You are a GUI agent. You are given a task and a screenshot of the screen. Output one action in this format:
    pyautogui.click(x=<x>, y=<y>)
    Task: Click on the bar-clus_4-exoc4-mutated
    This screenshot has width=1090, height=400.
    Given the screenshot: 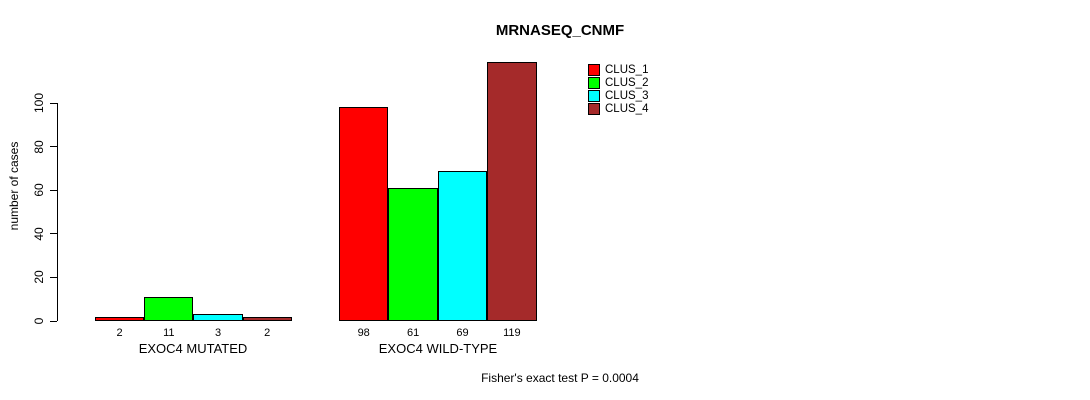 What is the action you would take?
    pyautogui.click(x=267, y=318)
    